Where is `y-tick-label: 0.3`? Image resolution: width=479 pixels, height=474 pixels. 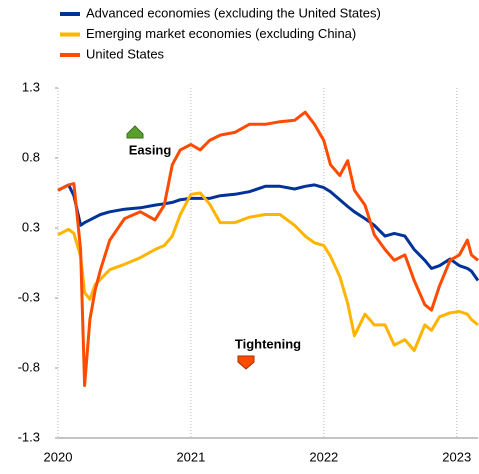
y-tick-label: 0.3 is located at coordinates (31, 226).